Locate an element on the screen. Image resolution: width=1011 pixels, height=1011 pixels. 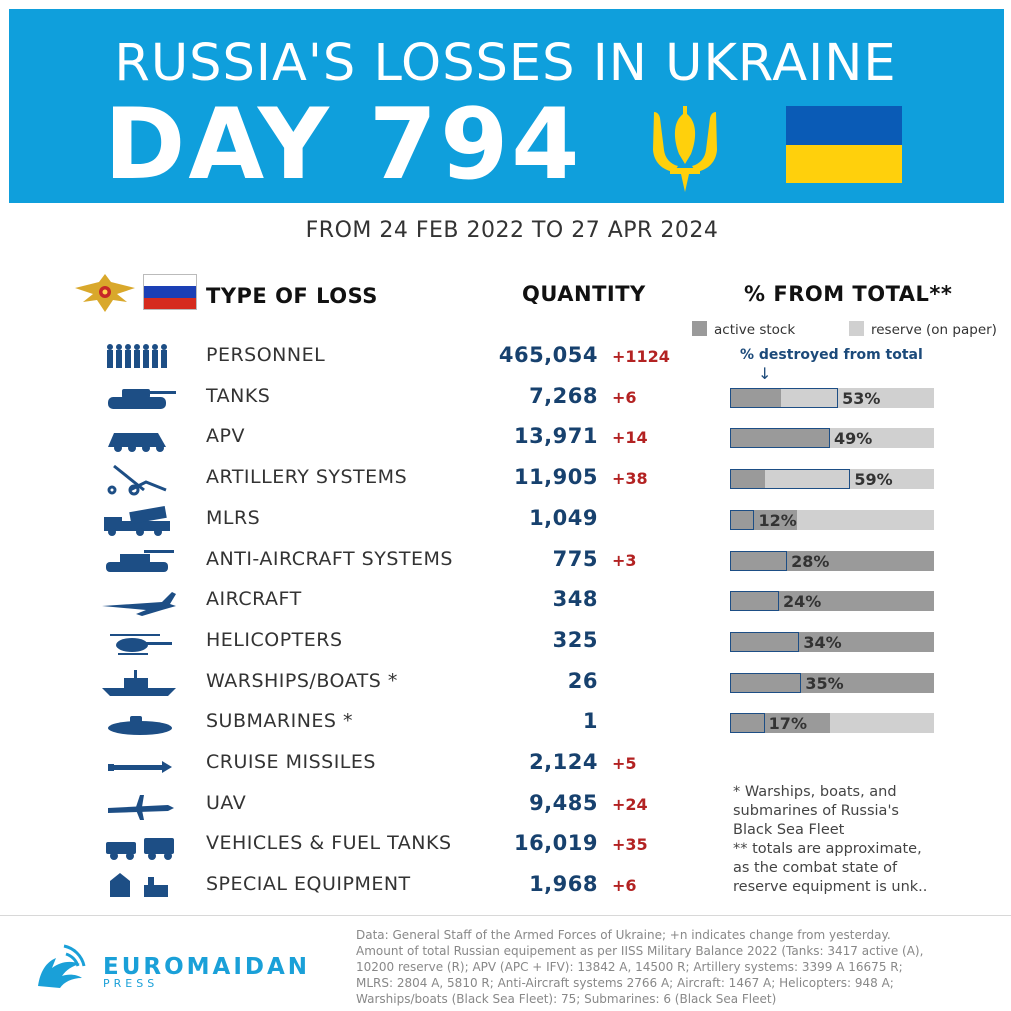
row-quantity: 2,124 is located at coordinates (563, 762).